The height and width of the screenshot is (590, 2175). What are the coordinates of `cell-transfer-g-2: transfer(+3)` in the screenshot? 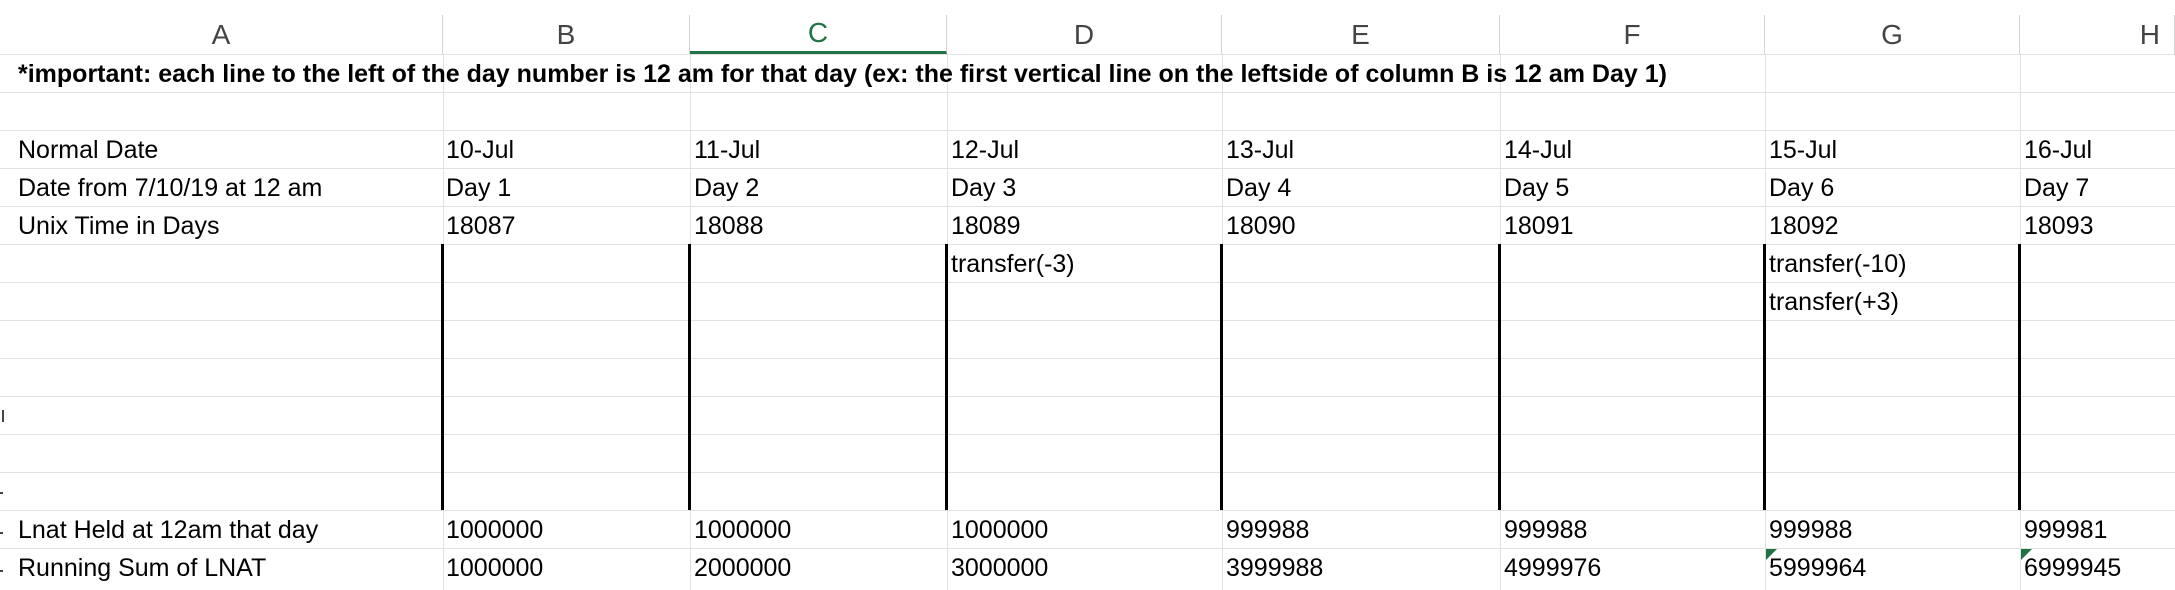 It's located at (1834, 302).